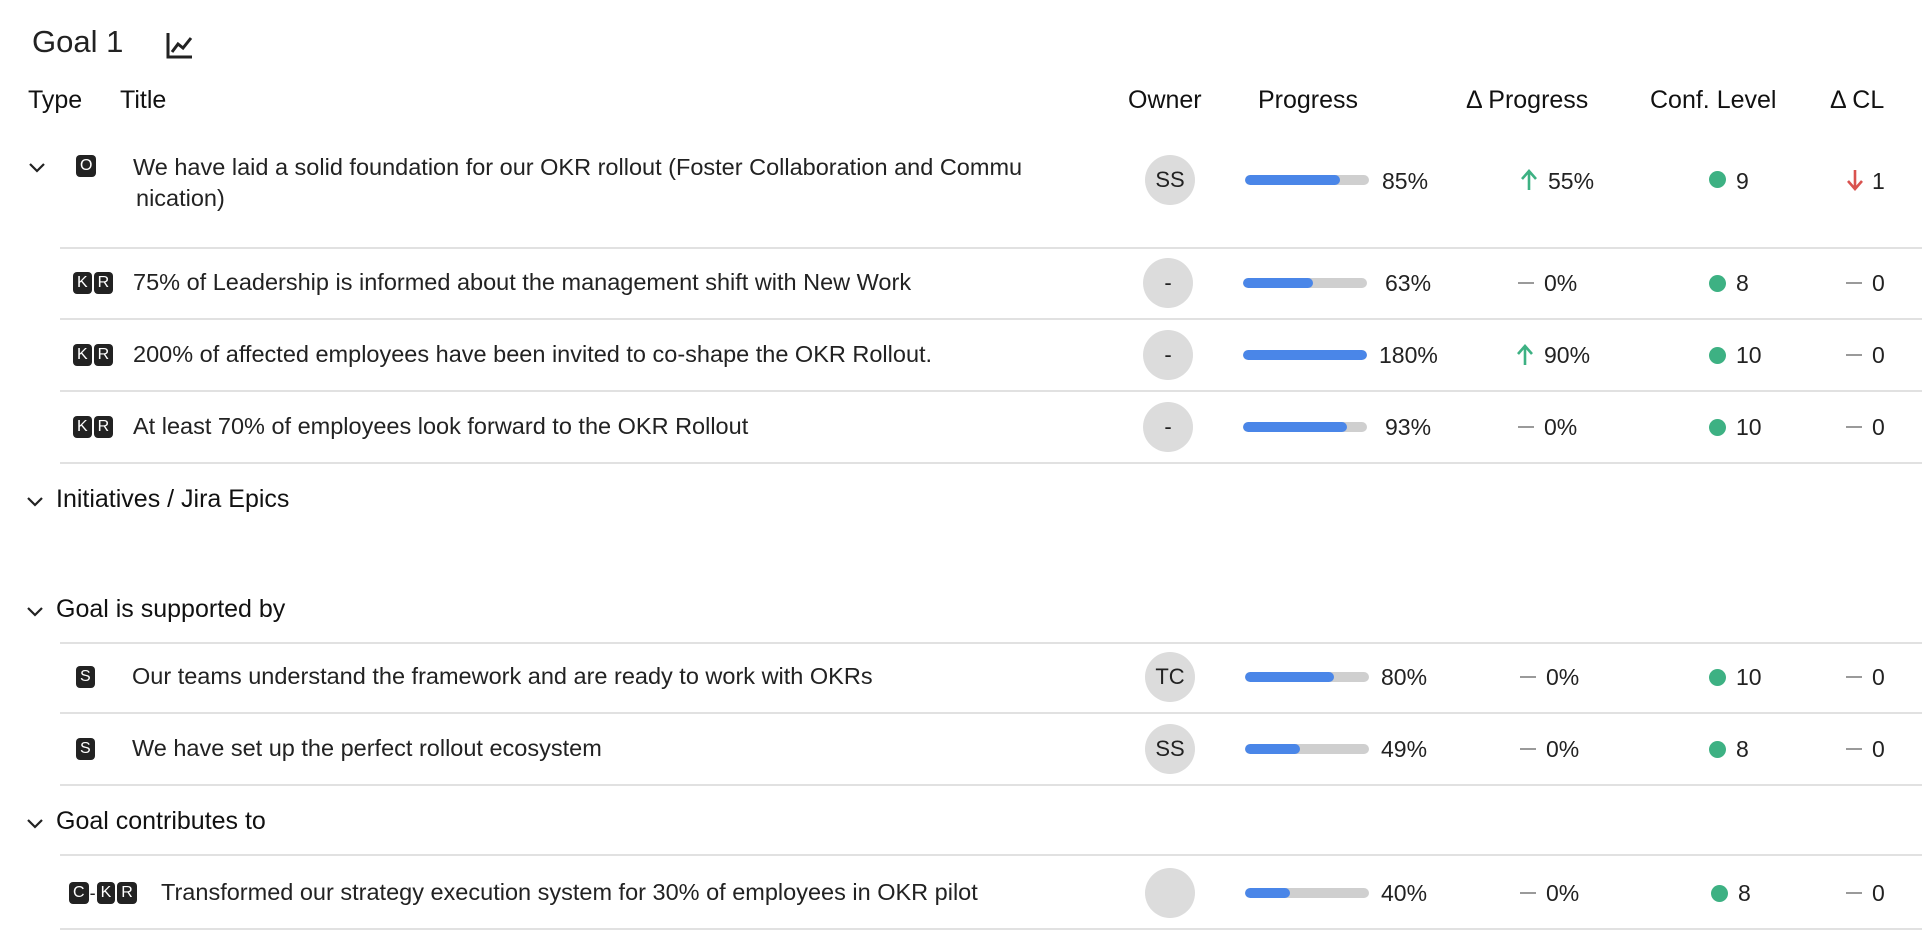 The image size is (1922, 938). I want to click on progress-value: 80%, so click(1404, 677).